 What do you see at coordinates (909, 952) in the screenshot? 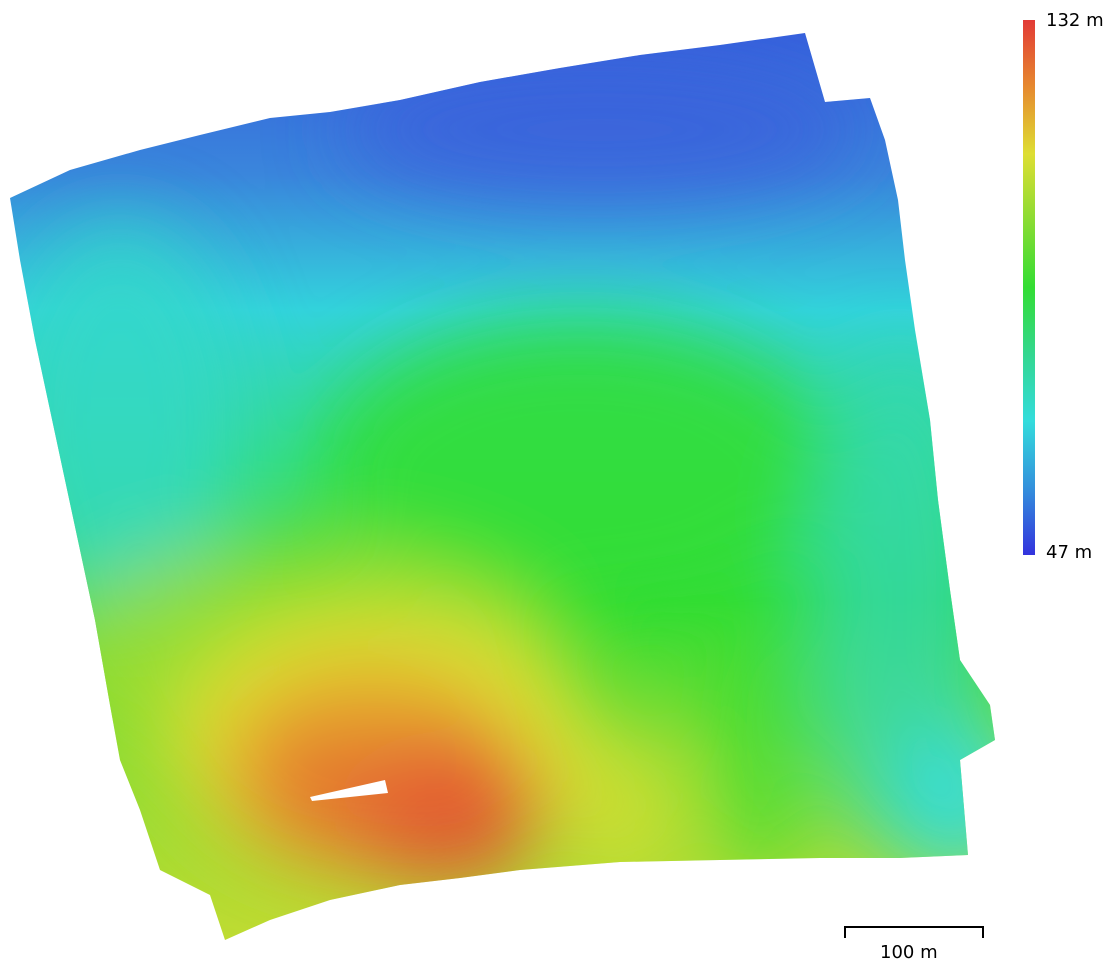
I see `scale-bar-label: 100 m` at bounding box center [909, 952].